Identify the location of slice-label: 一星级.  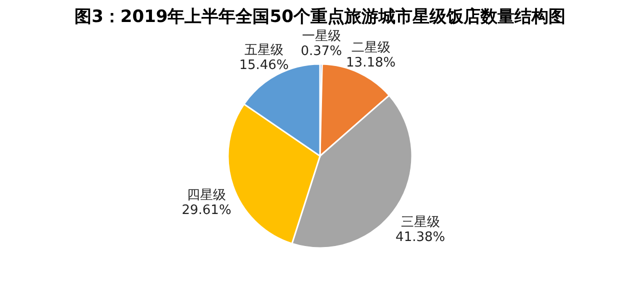
(321, 36).